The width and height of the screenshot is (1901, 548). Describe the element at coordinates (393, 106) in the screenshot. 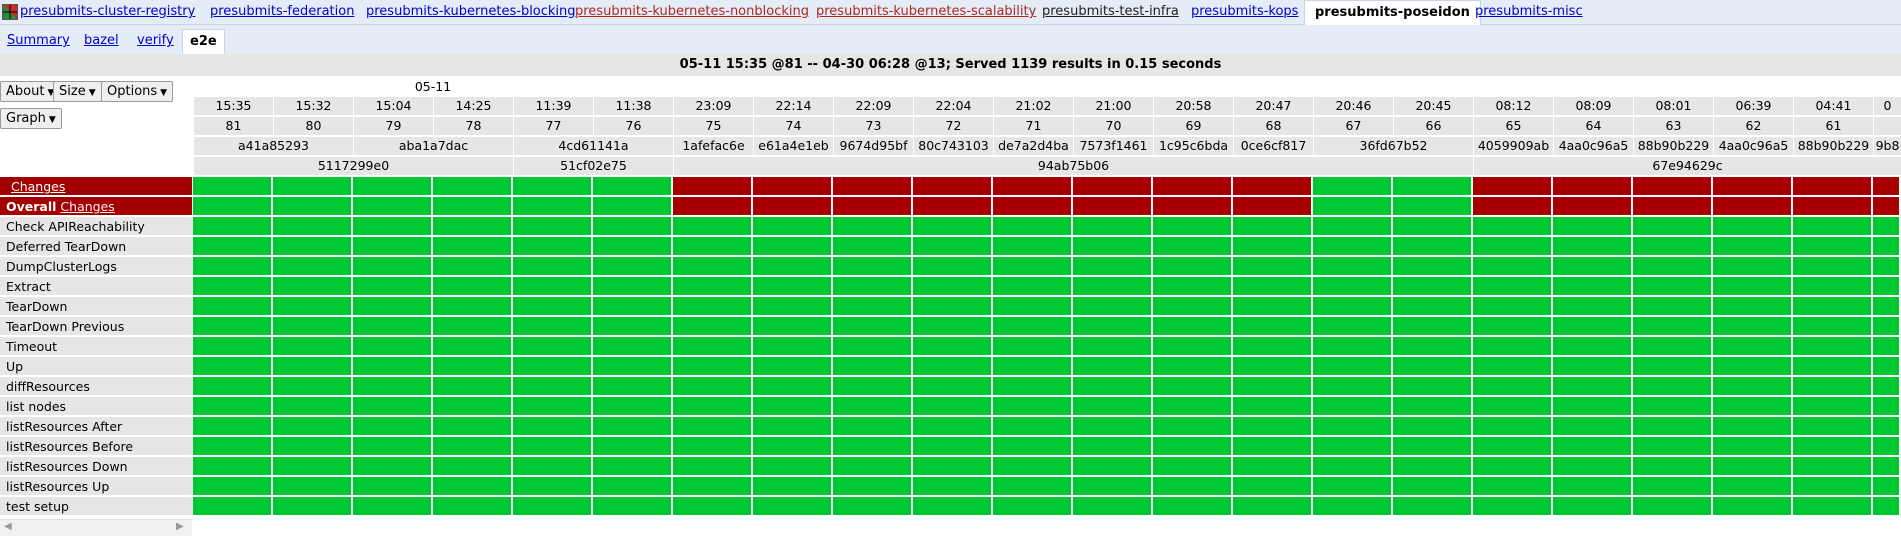

I see `time-header: 15:04` at that location.